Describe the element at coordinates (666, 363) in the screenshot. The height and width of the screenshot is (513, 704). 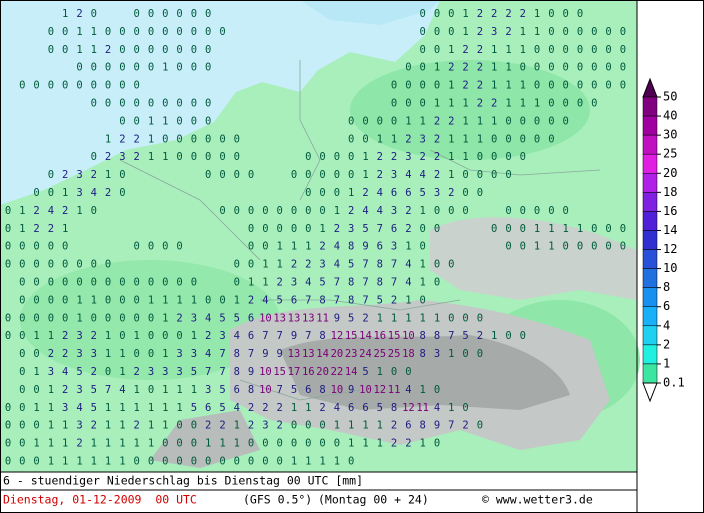
I see `legend-label: 1` at that location.